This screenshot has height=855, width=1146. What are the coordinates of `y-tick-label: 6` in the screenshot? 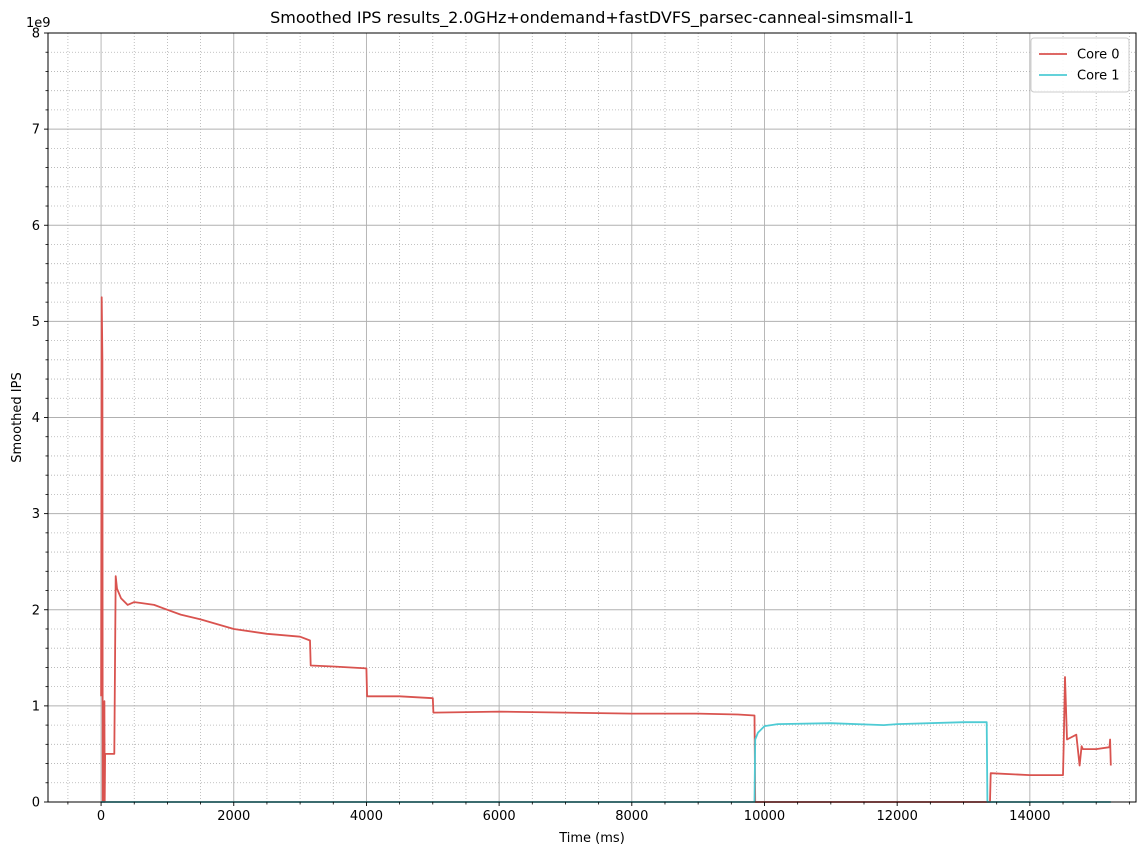 It's located at (36, 226).